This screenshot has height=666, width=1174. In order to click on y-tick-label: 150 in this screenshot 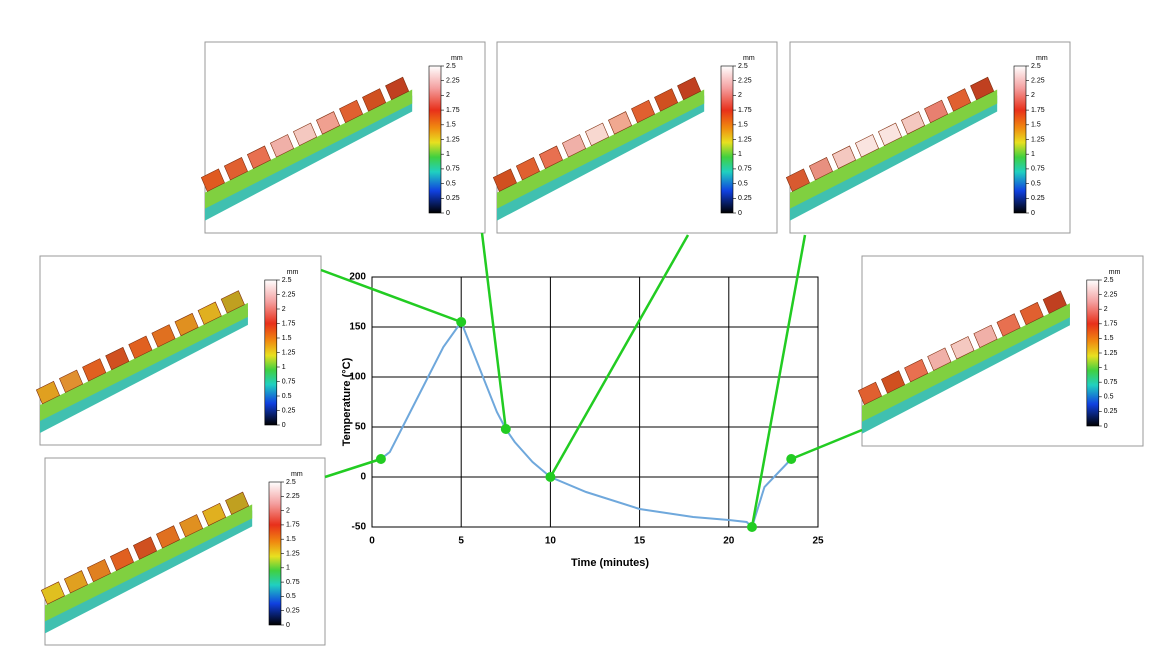, I will do `click(357, 327)`.